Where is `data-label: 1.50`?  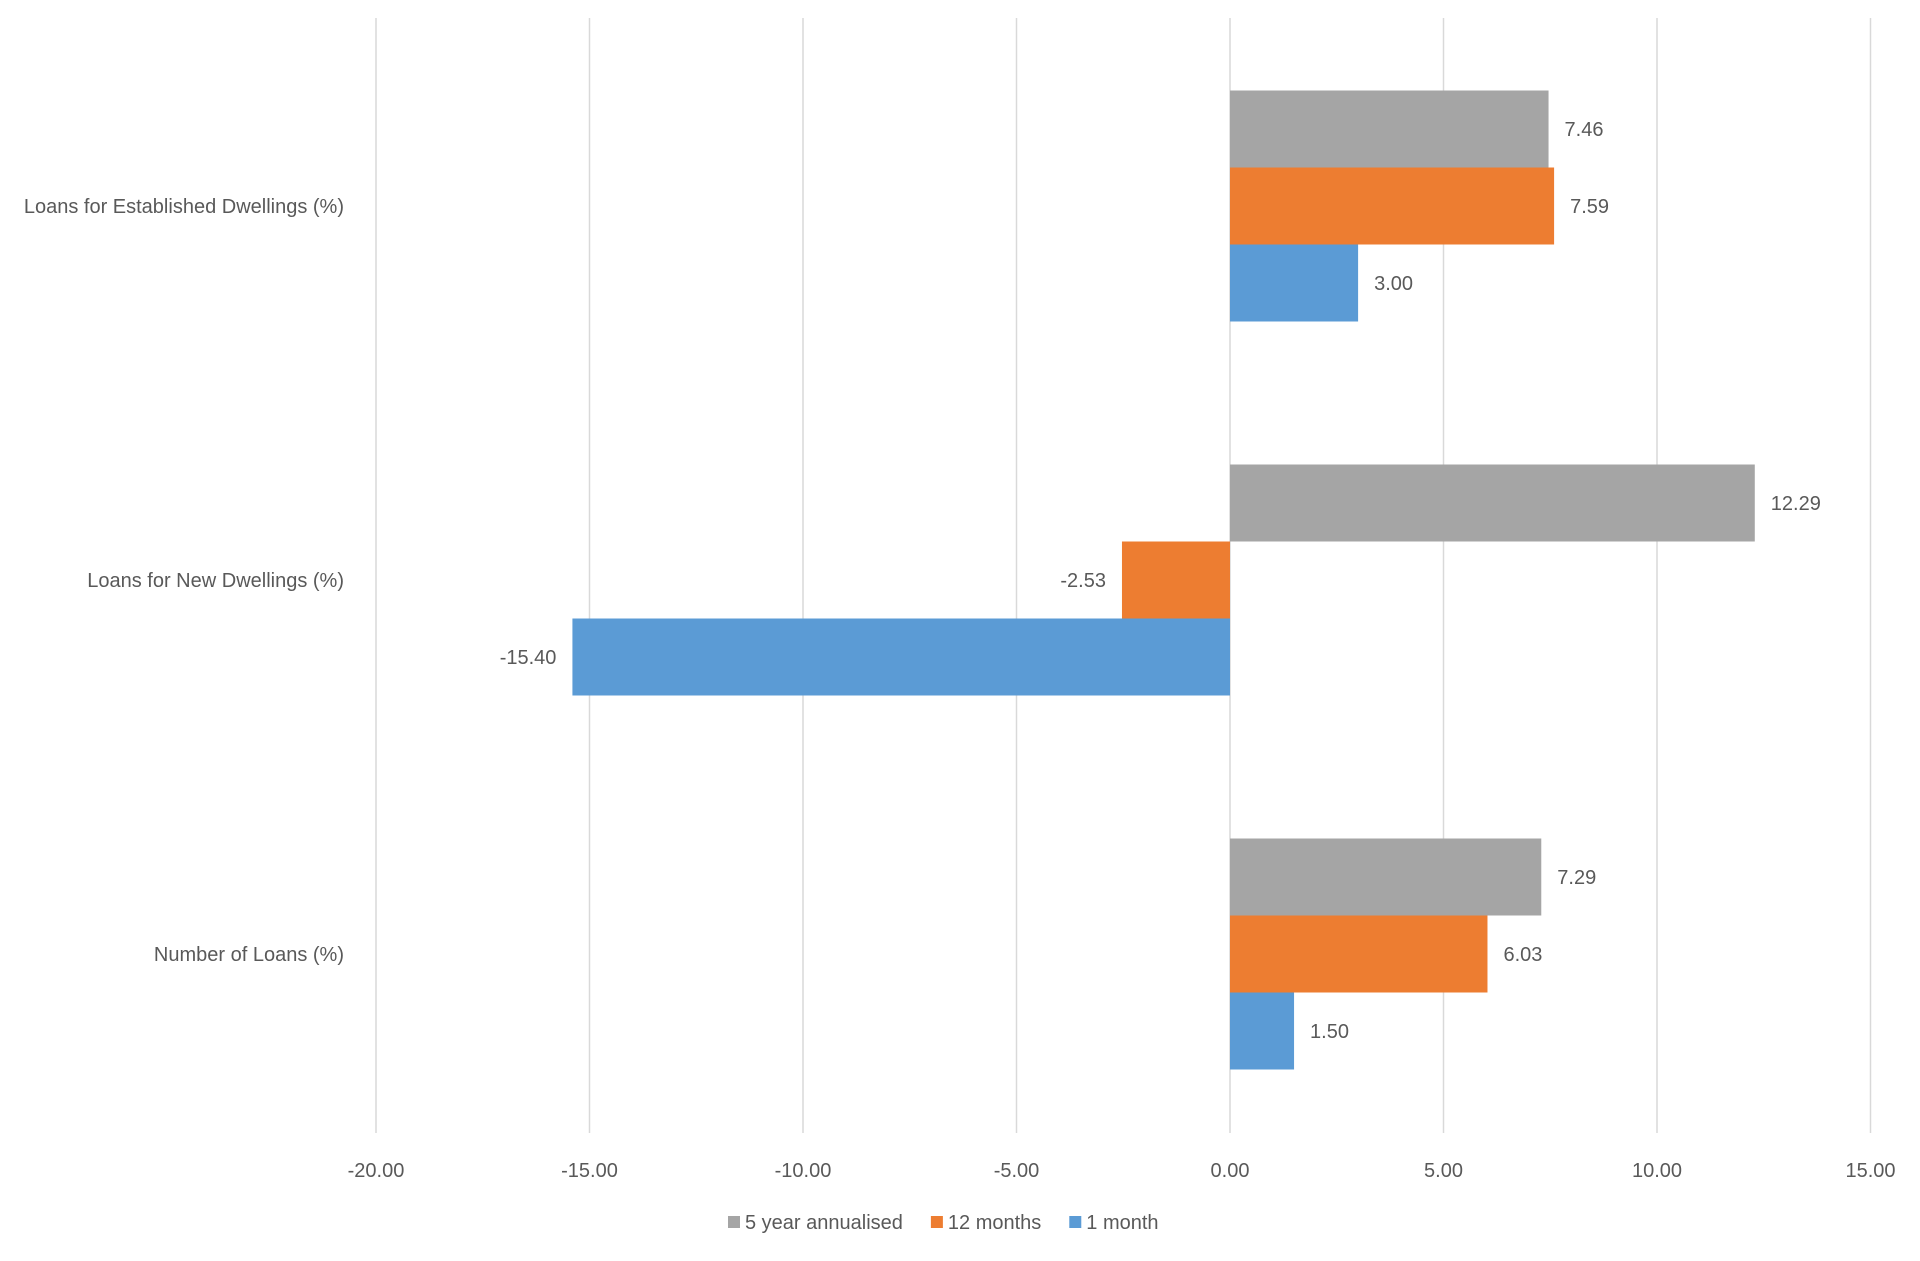
data-label: 1.50 is located at coordinates (1329, 1032).